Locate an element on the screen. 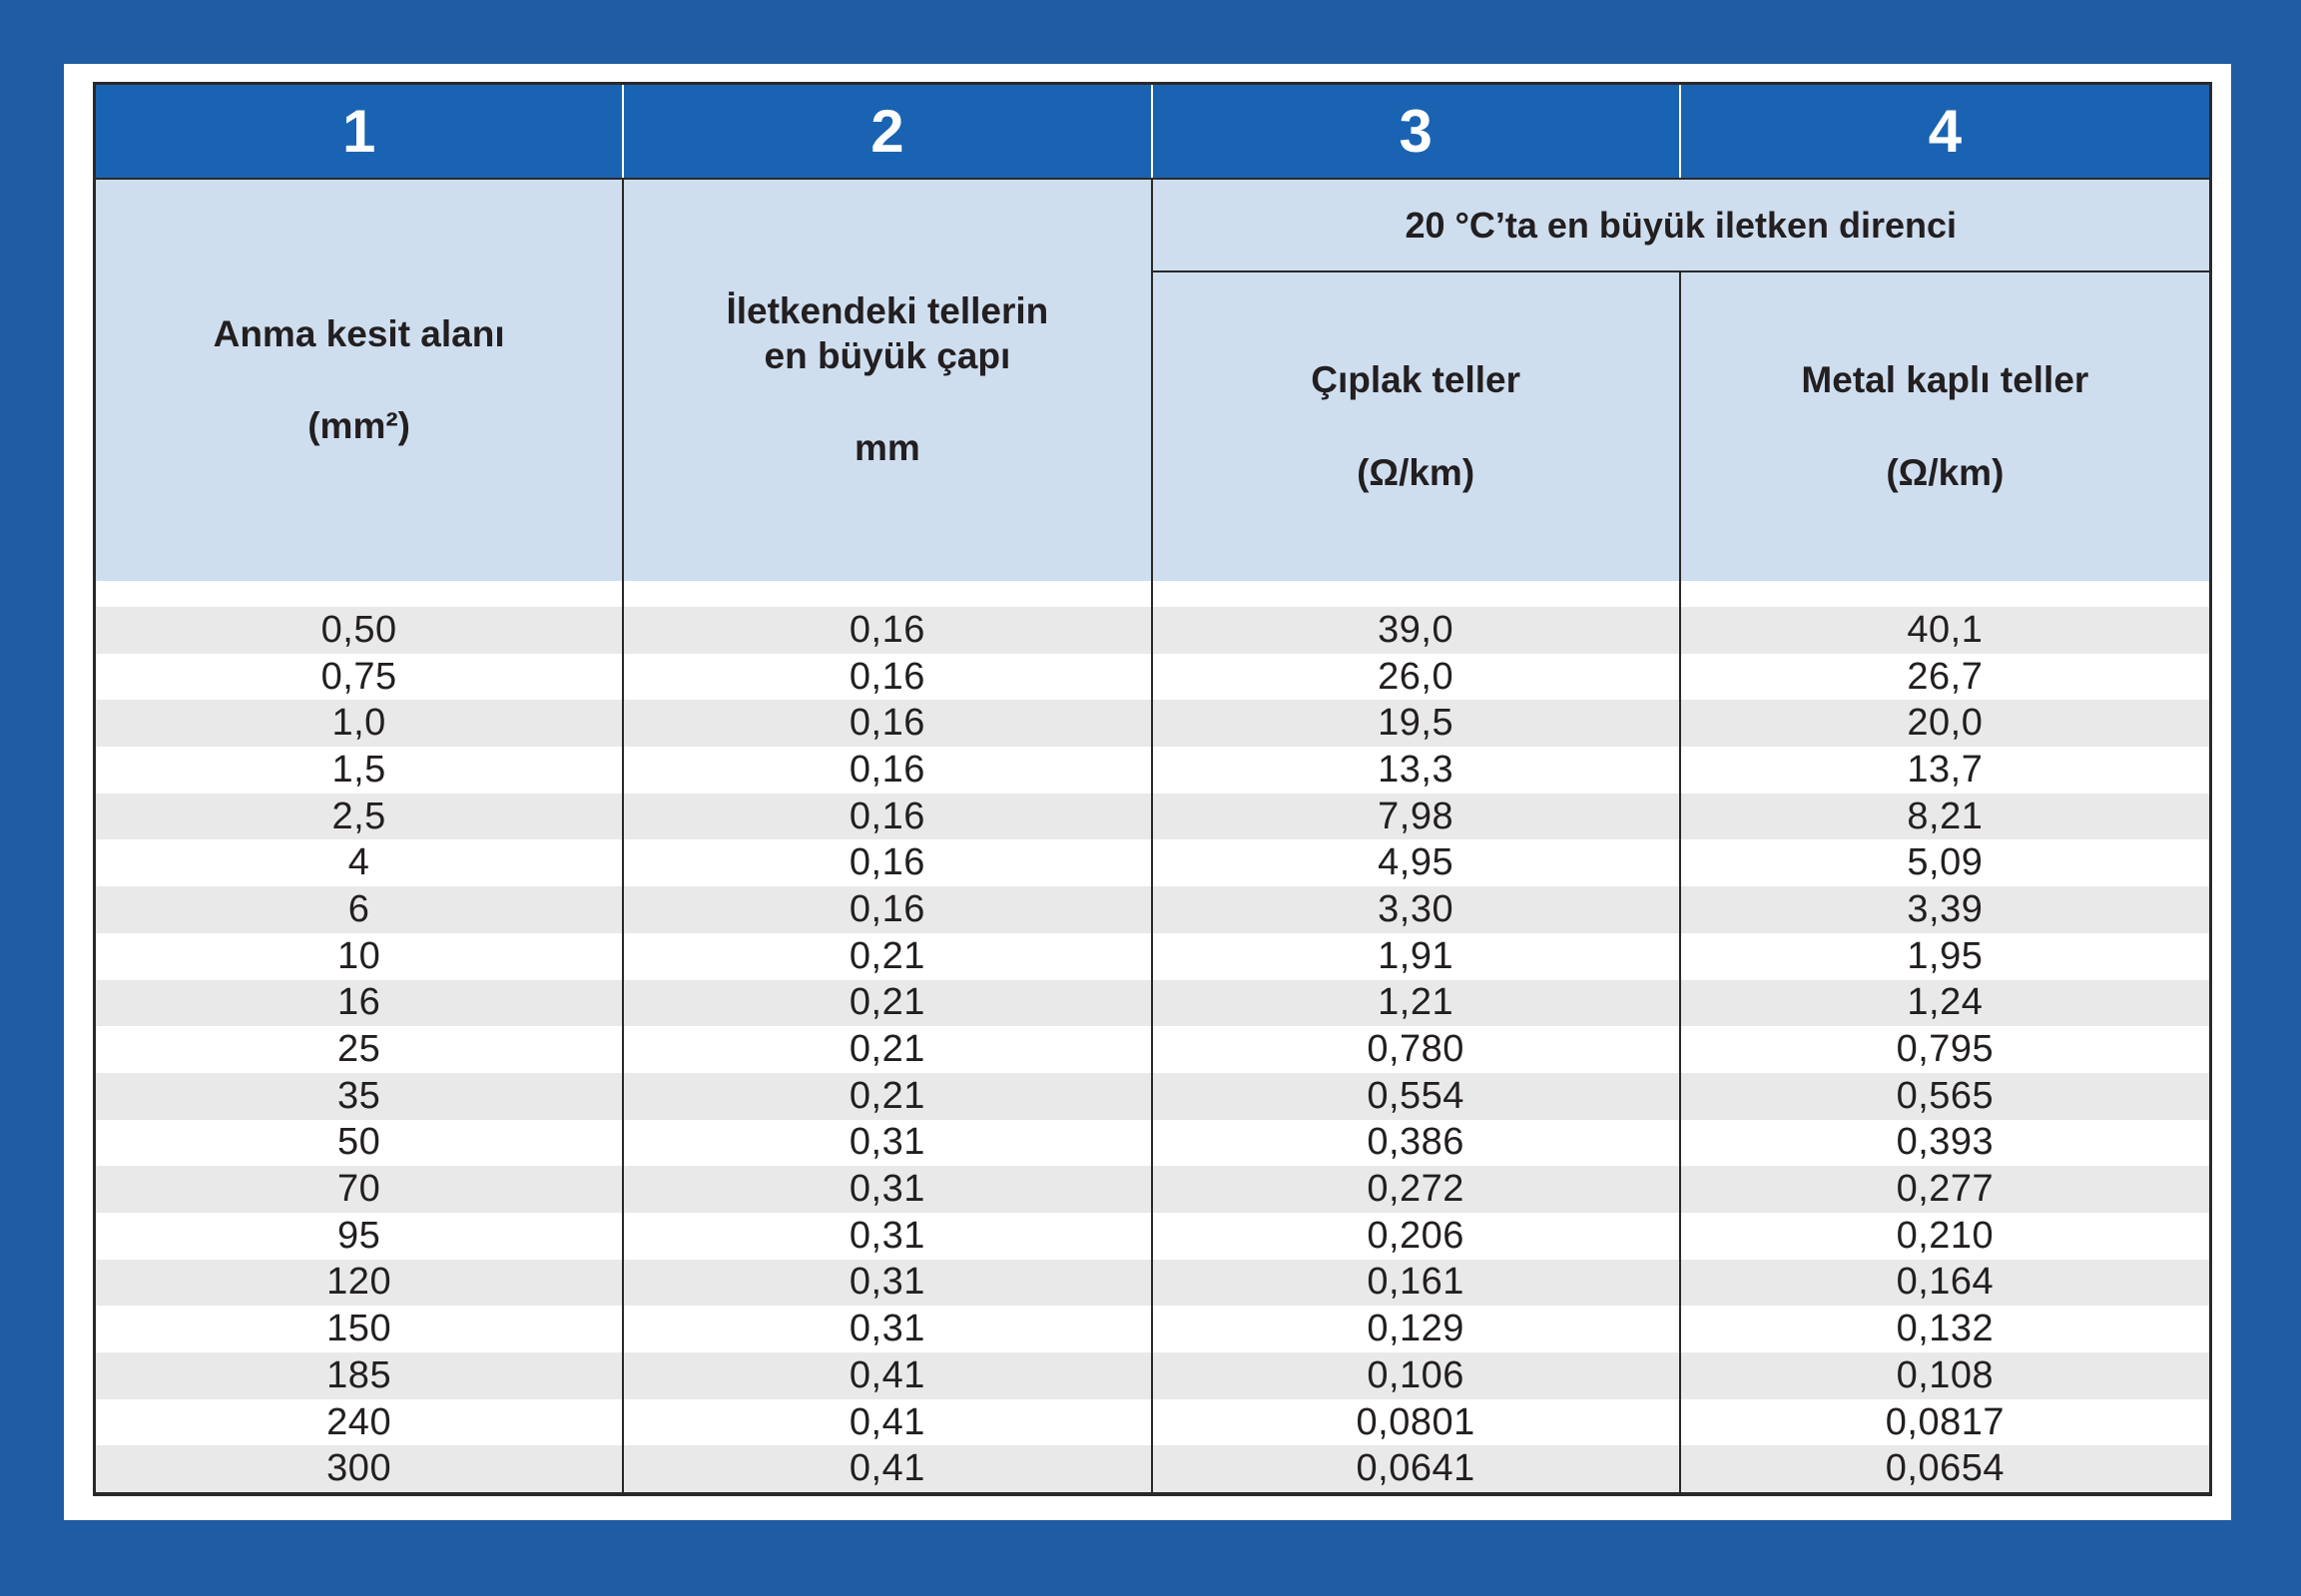 Image resolution: width=2301 pixels, height=1596 pixels. table-cell: 3,39 is located at coordinates (1945, 908).